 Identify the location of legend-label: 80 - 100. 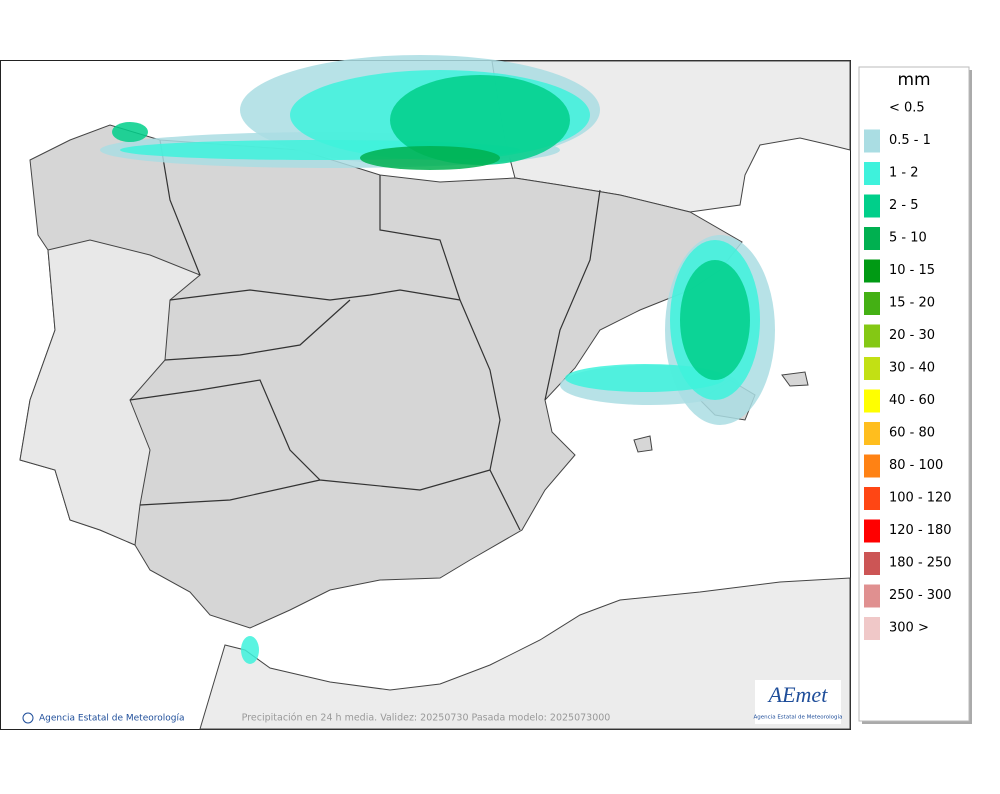
(916, 465).